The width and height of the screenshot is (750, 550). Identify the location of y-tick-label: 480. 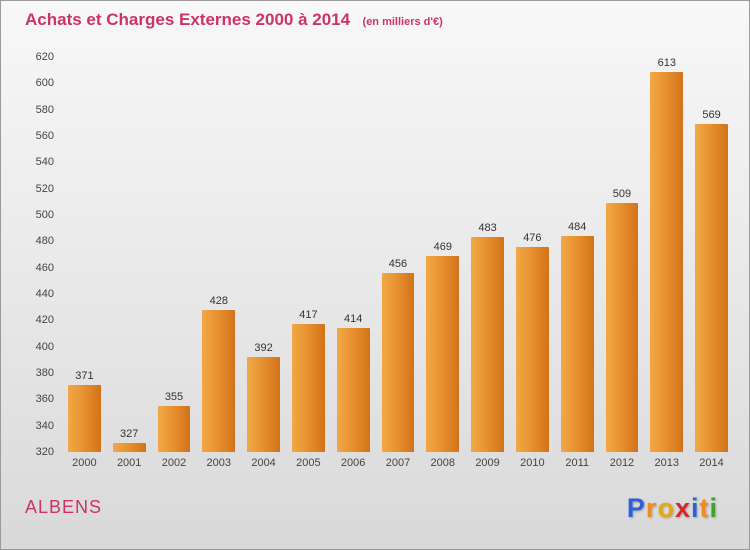
(44, 241).